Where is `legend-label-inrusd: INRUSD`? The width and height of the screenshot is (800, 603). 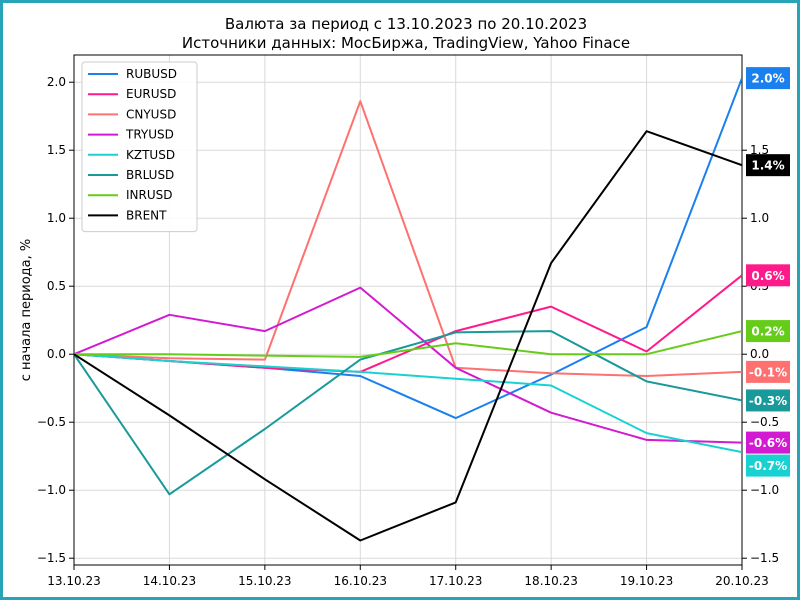 legend-label-inrusd: INRUSD is located at coordinates (149, 195).